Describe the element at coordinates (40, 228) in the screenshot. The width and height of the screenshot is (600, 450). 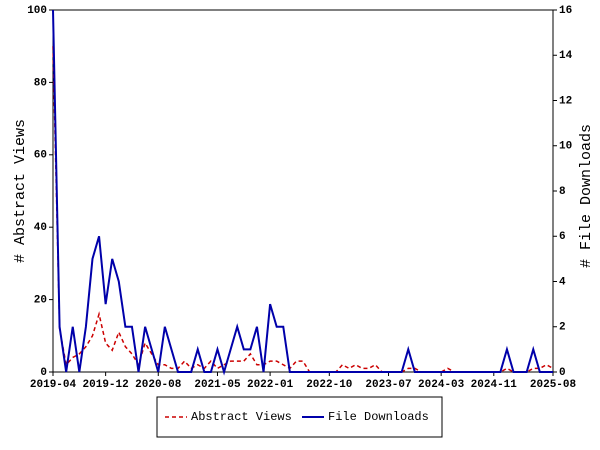
I see `y-tick-label: 40` at that location.